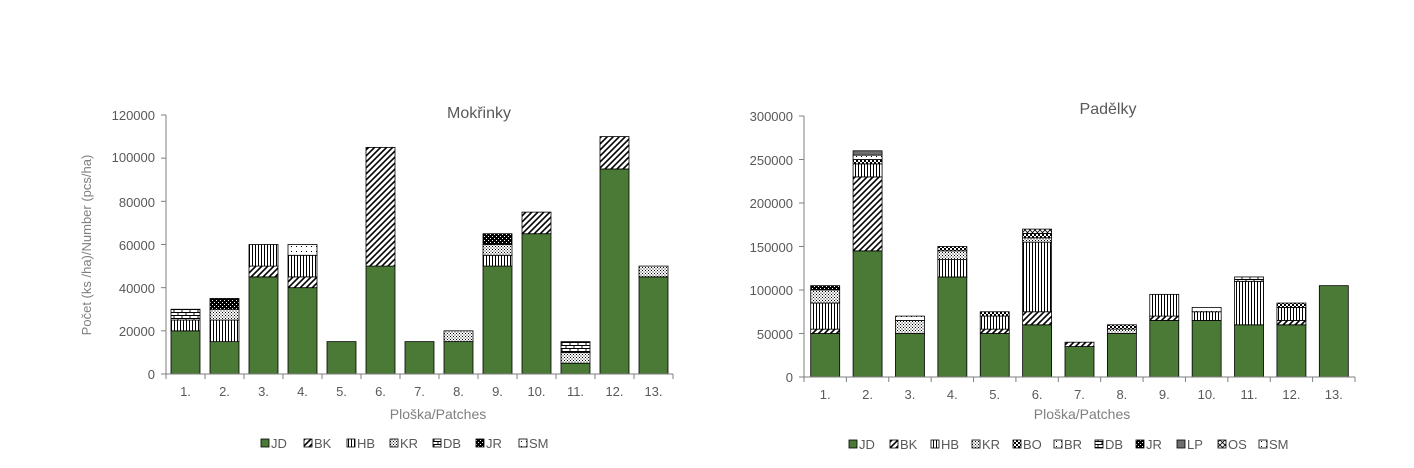 The image size is (1414, 468). Describe the element at coordinates (438, 414) in the screenshot. I see `x-axis-label: Ploška/Patches` at that location.